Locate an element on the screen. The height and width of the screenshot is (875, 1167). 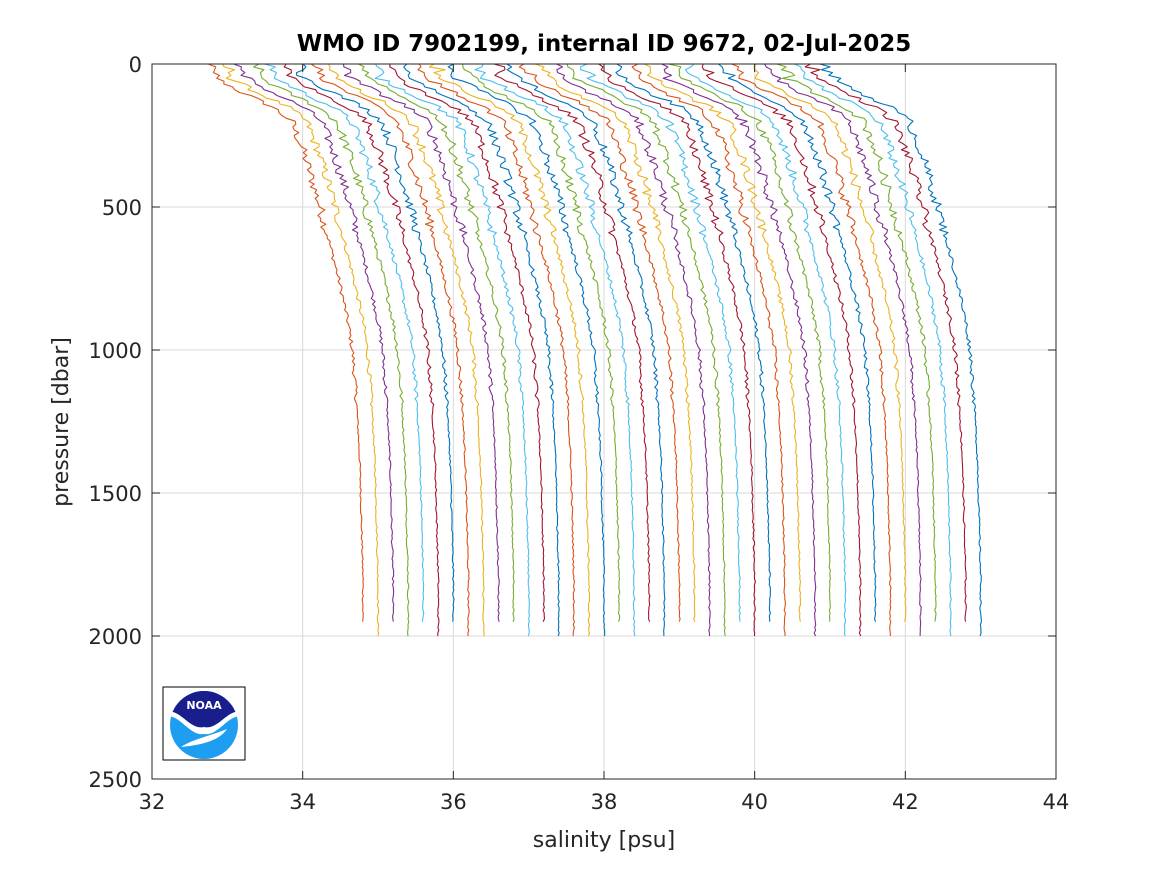
logo-gull is located at coordinates (204, 738).